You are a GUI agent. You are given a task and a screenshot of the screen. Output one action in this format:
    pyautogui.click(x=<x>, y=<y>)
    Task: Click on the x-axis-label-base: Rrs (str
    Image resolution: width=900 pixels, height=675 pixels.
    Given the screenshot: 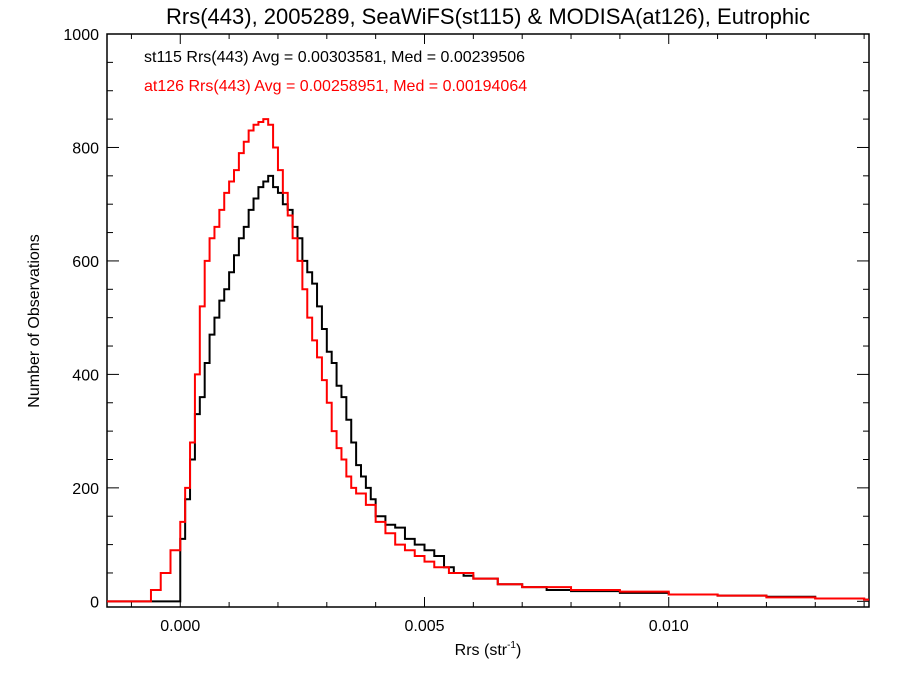 What is the action you would take?
    pyautogui.click(x=481, y=650)
    